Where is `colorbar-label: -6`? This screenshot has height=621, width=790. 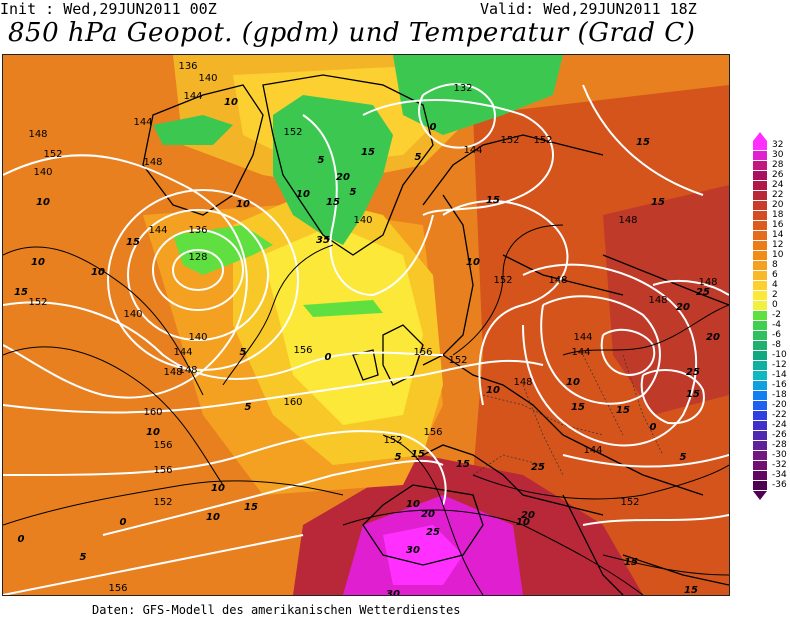
colorbar-label: -6 is located at coordinates (776, 335).